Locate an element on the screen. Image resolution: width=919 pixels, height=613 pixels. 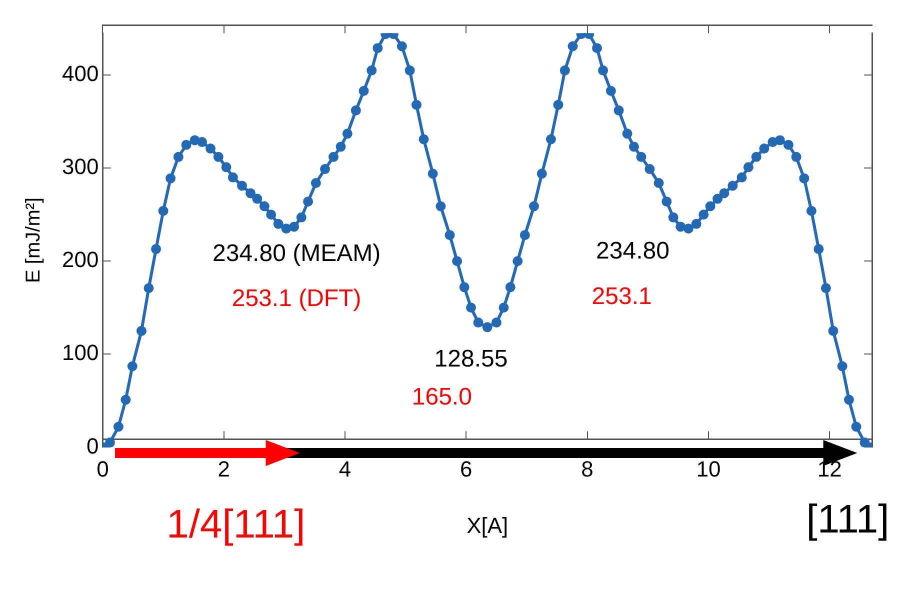
annotation: 253.1 (DFT) is located at coordinates (297, 298).